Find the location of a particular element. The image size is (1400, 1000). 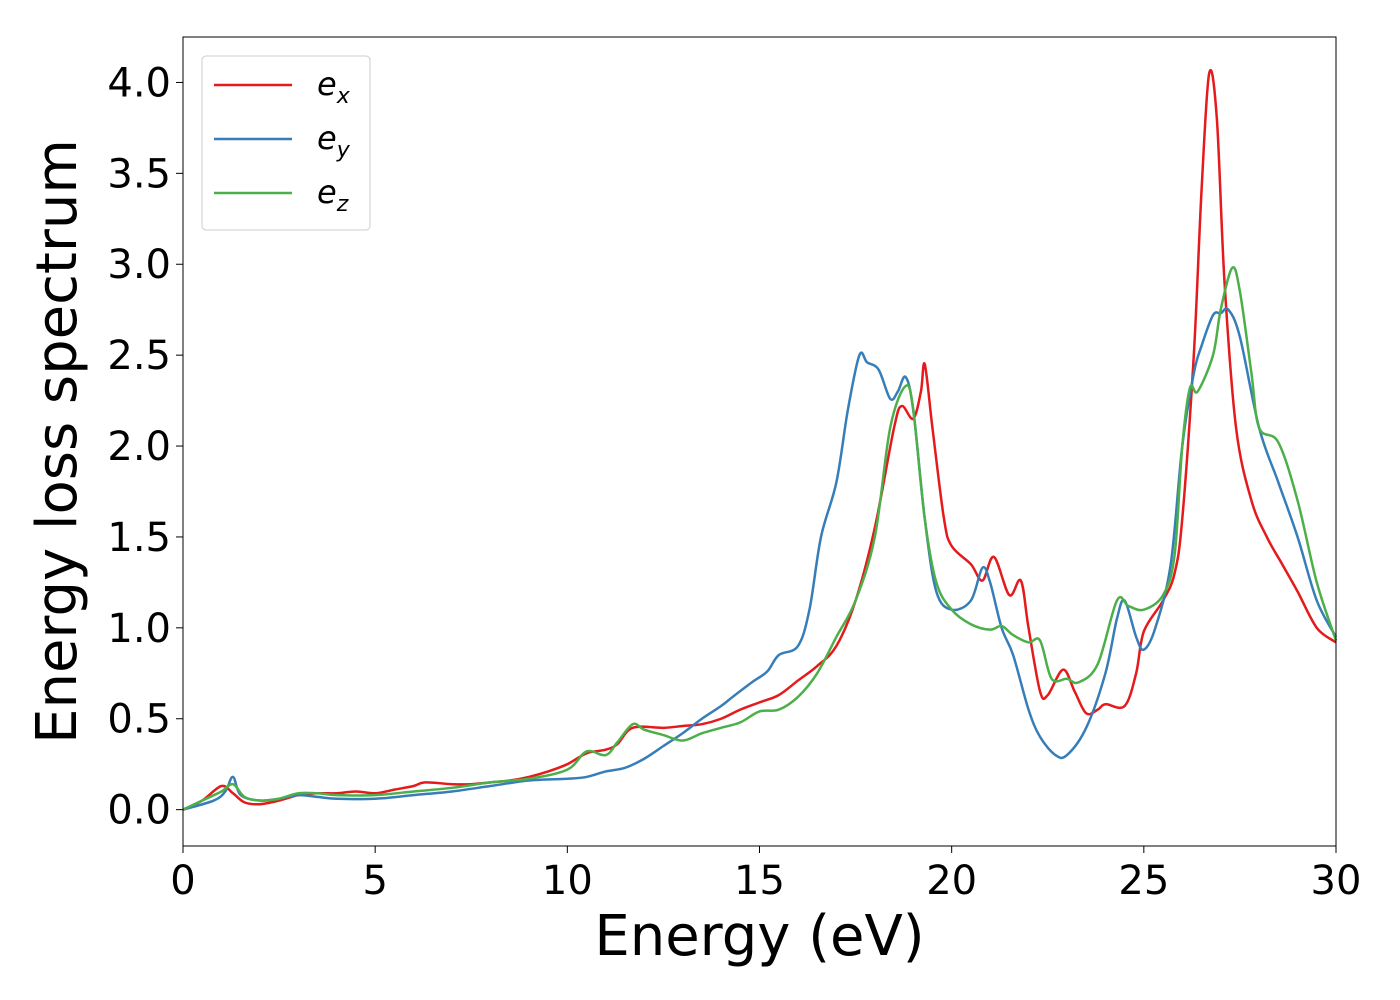

y-axis: 0.0 0.5 1.0 1.5 2.0 2.5 3.0 3.5 4.0 is located at coordinates (145, 447).